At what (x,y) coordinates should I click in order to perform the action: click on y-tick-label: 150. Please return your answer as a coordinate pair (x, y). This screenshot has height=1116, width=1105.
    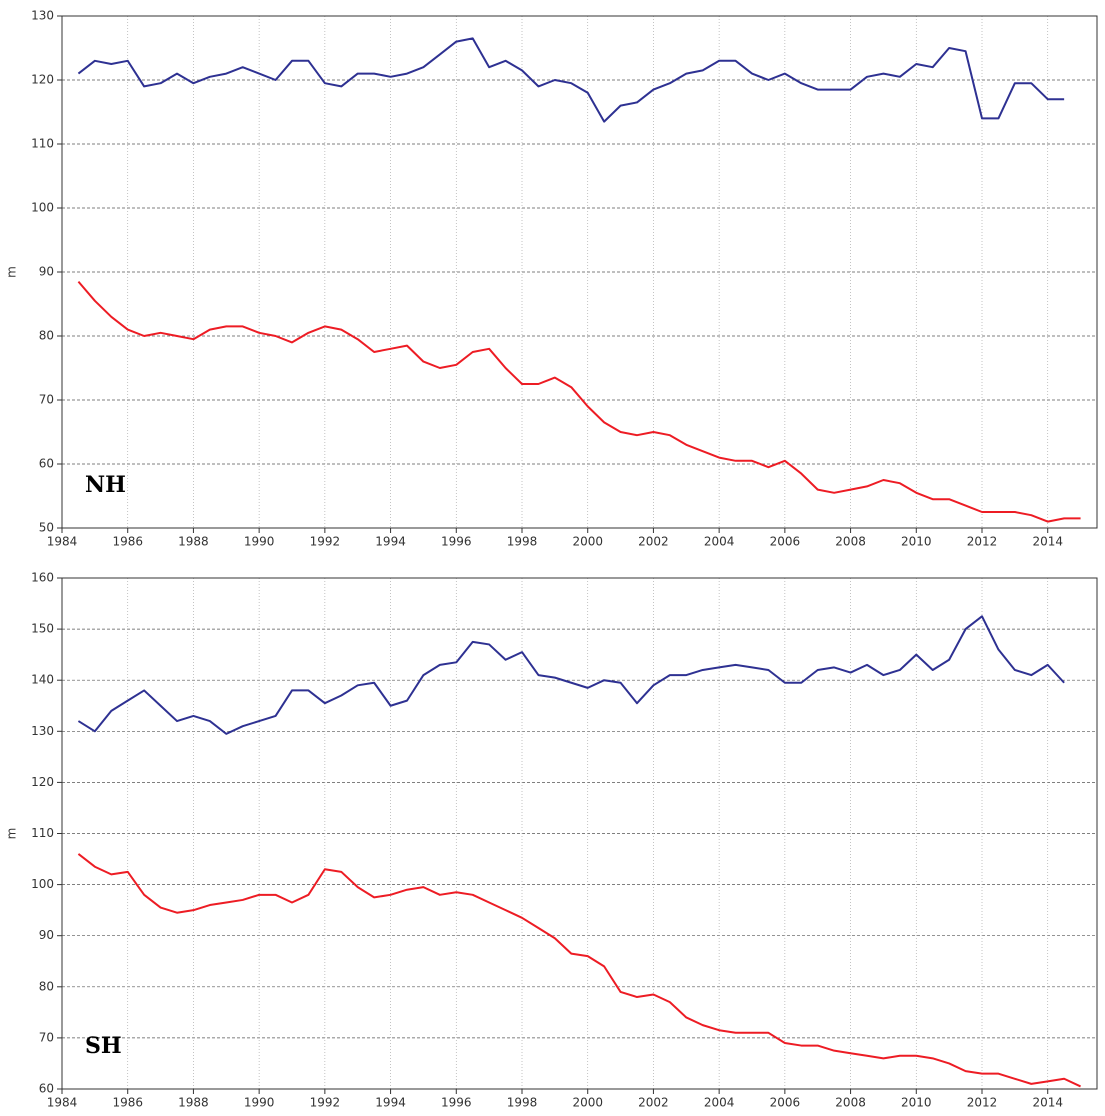
    Looking at the image, I should click on (42, 629).